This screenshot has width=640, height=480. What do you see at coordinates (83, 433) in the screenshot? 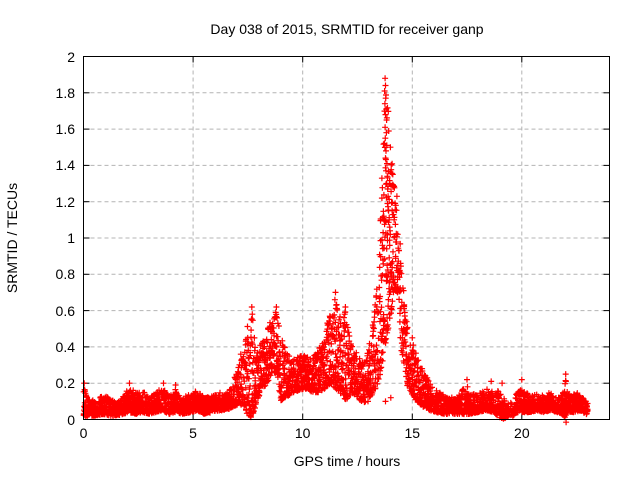
I see `x-tick-label: 0` at bounding box center [83, 433].